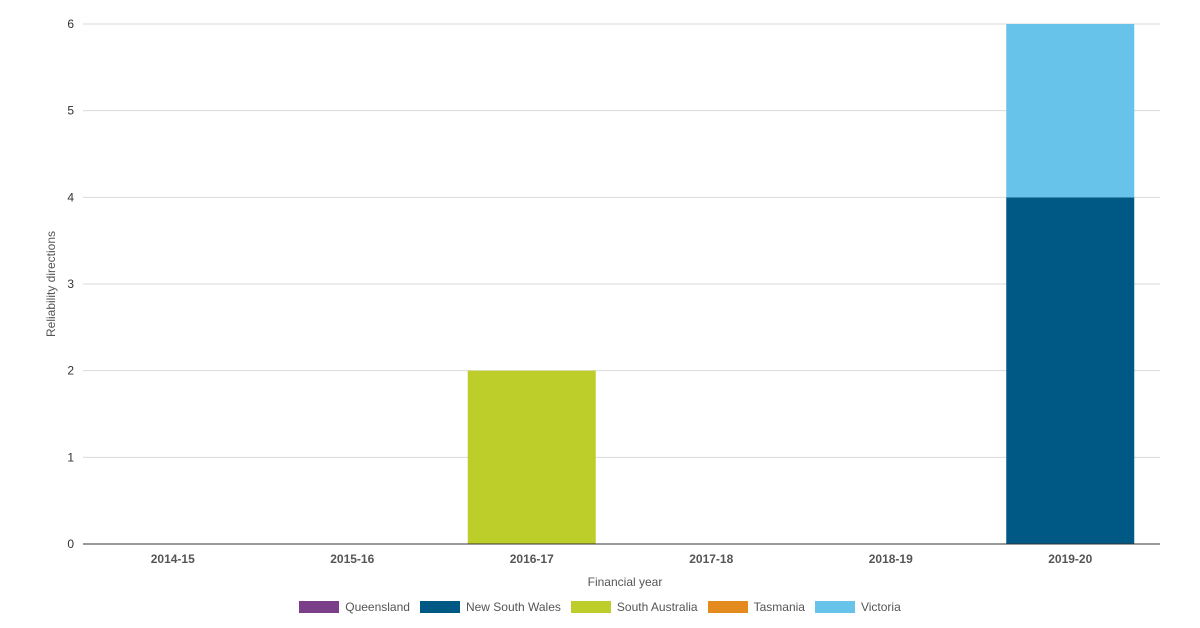 This screenshot has height=628, width=1200. Describe the element at coordinates (70, 24) in the screenshot. I see `y-tick-label: 6` at that location.